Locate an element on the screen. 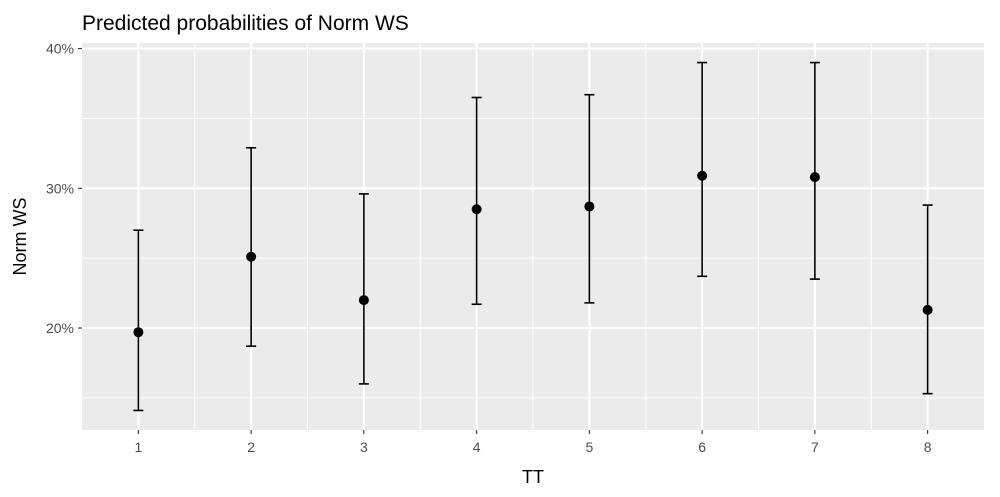  x-tick-label: 2 is located at coordinates (251, 447).